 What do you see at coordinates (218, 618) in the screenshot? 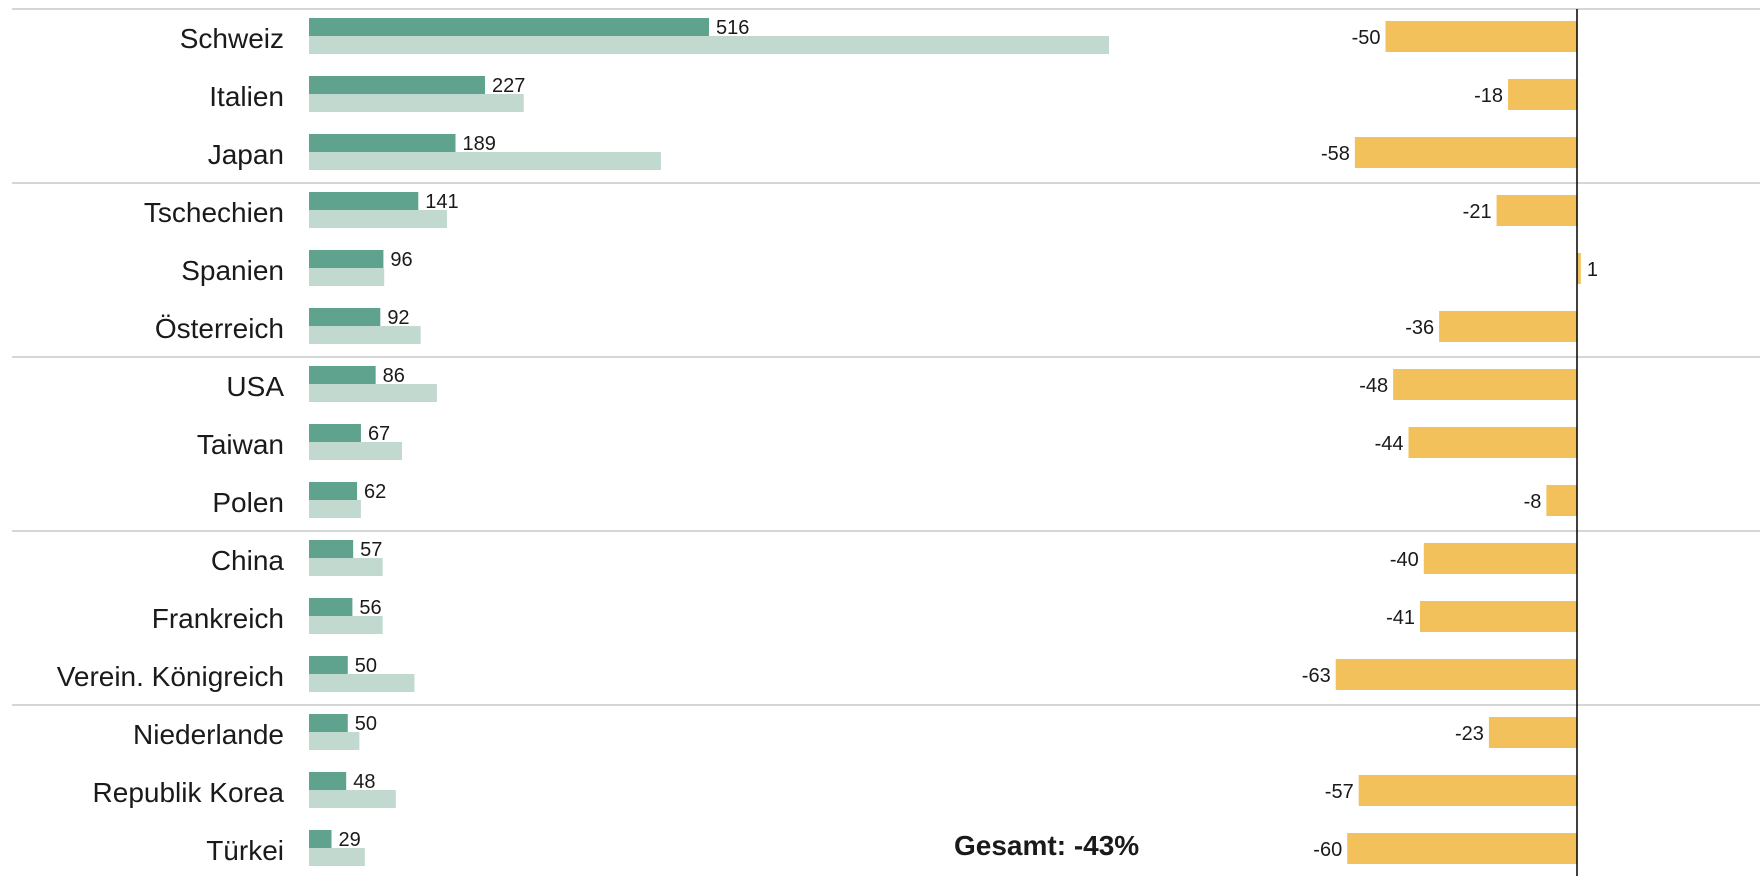
I see `category-label: Frankreich` at bounding box center [218, 618].